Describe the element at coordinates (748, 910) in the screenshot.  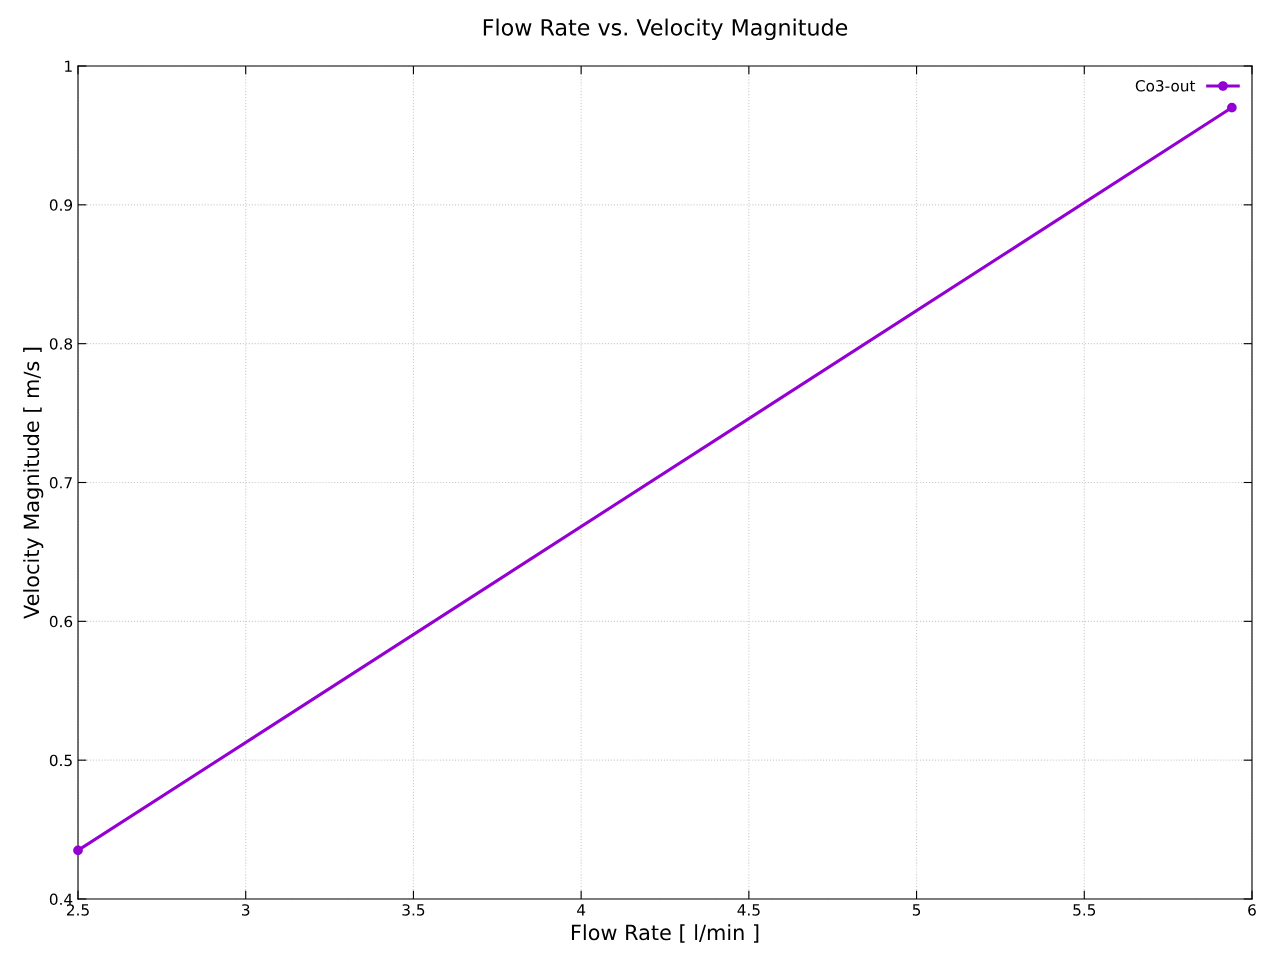
I see `x-tick-label: 4.5` at that location.